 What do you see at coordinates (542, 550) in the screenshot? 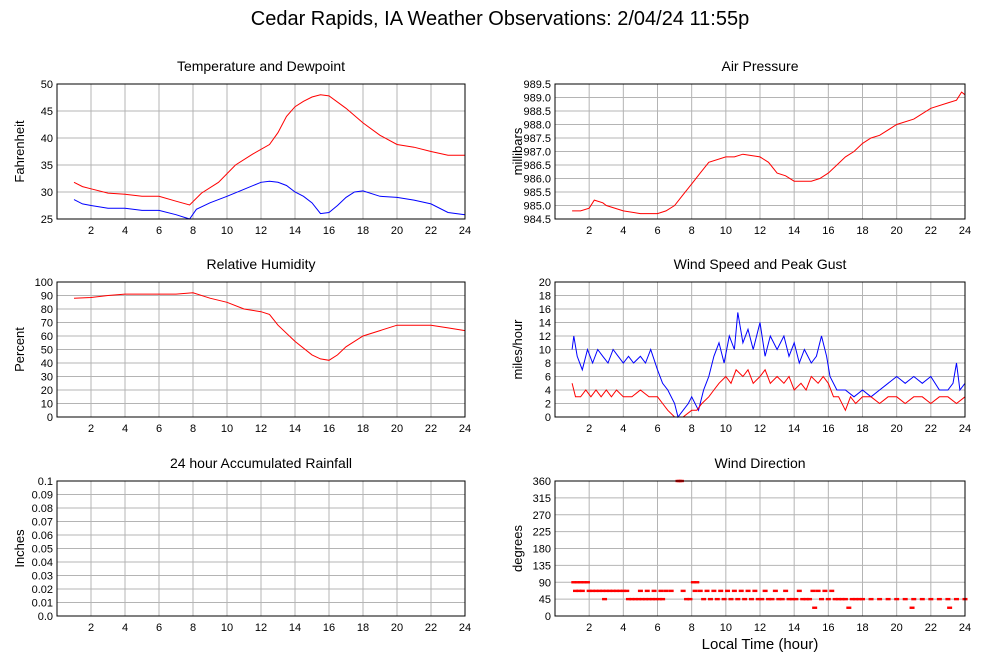
I see `y-tick-label: 180` at bounding box center [542, 550].